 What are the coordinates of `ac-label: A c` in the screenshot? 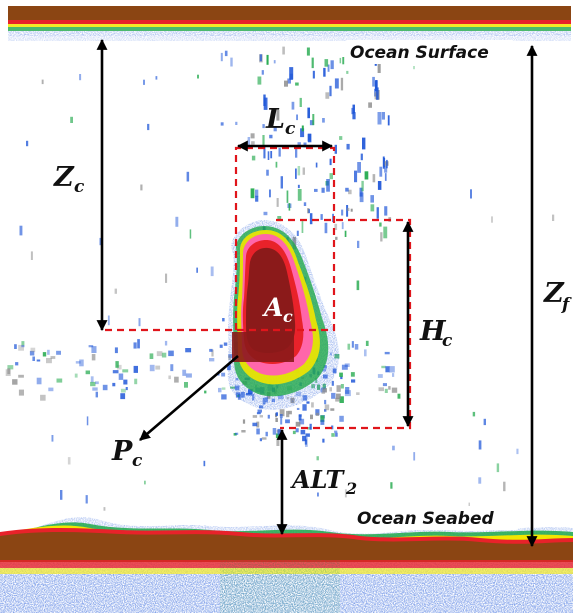 It's located at (277, 309).